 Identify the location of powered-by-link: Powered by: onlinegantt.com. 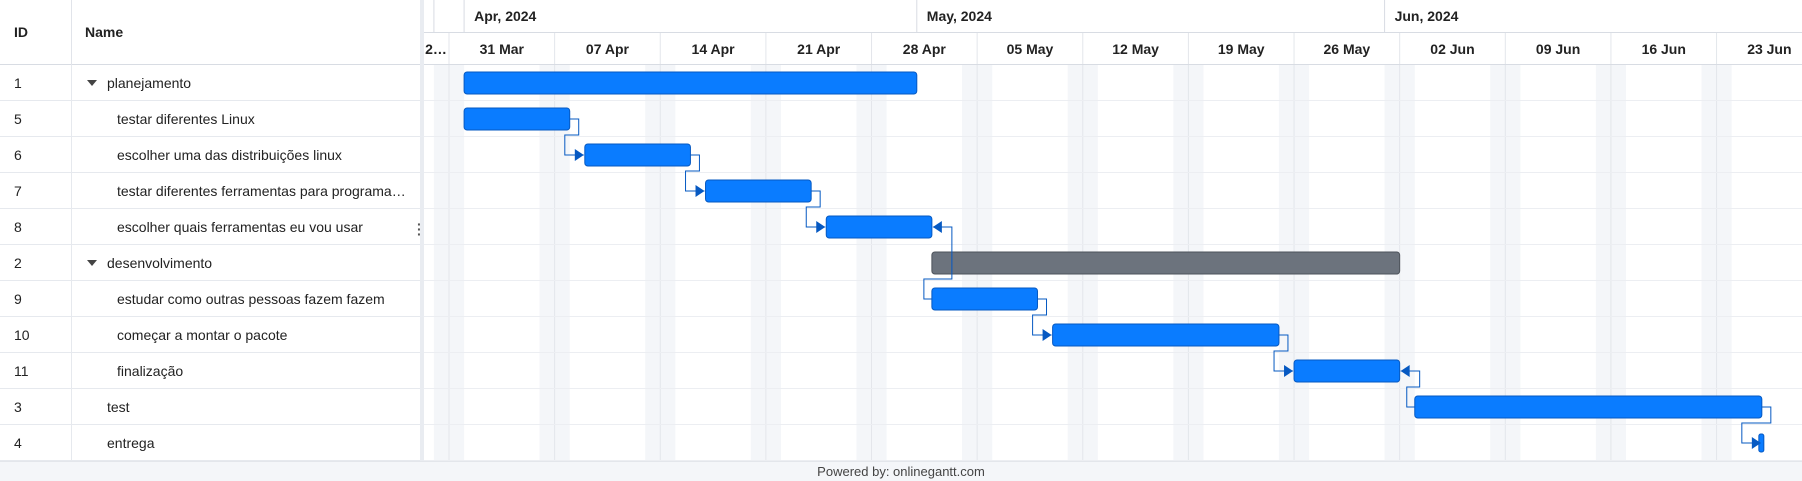
(901, 471).